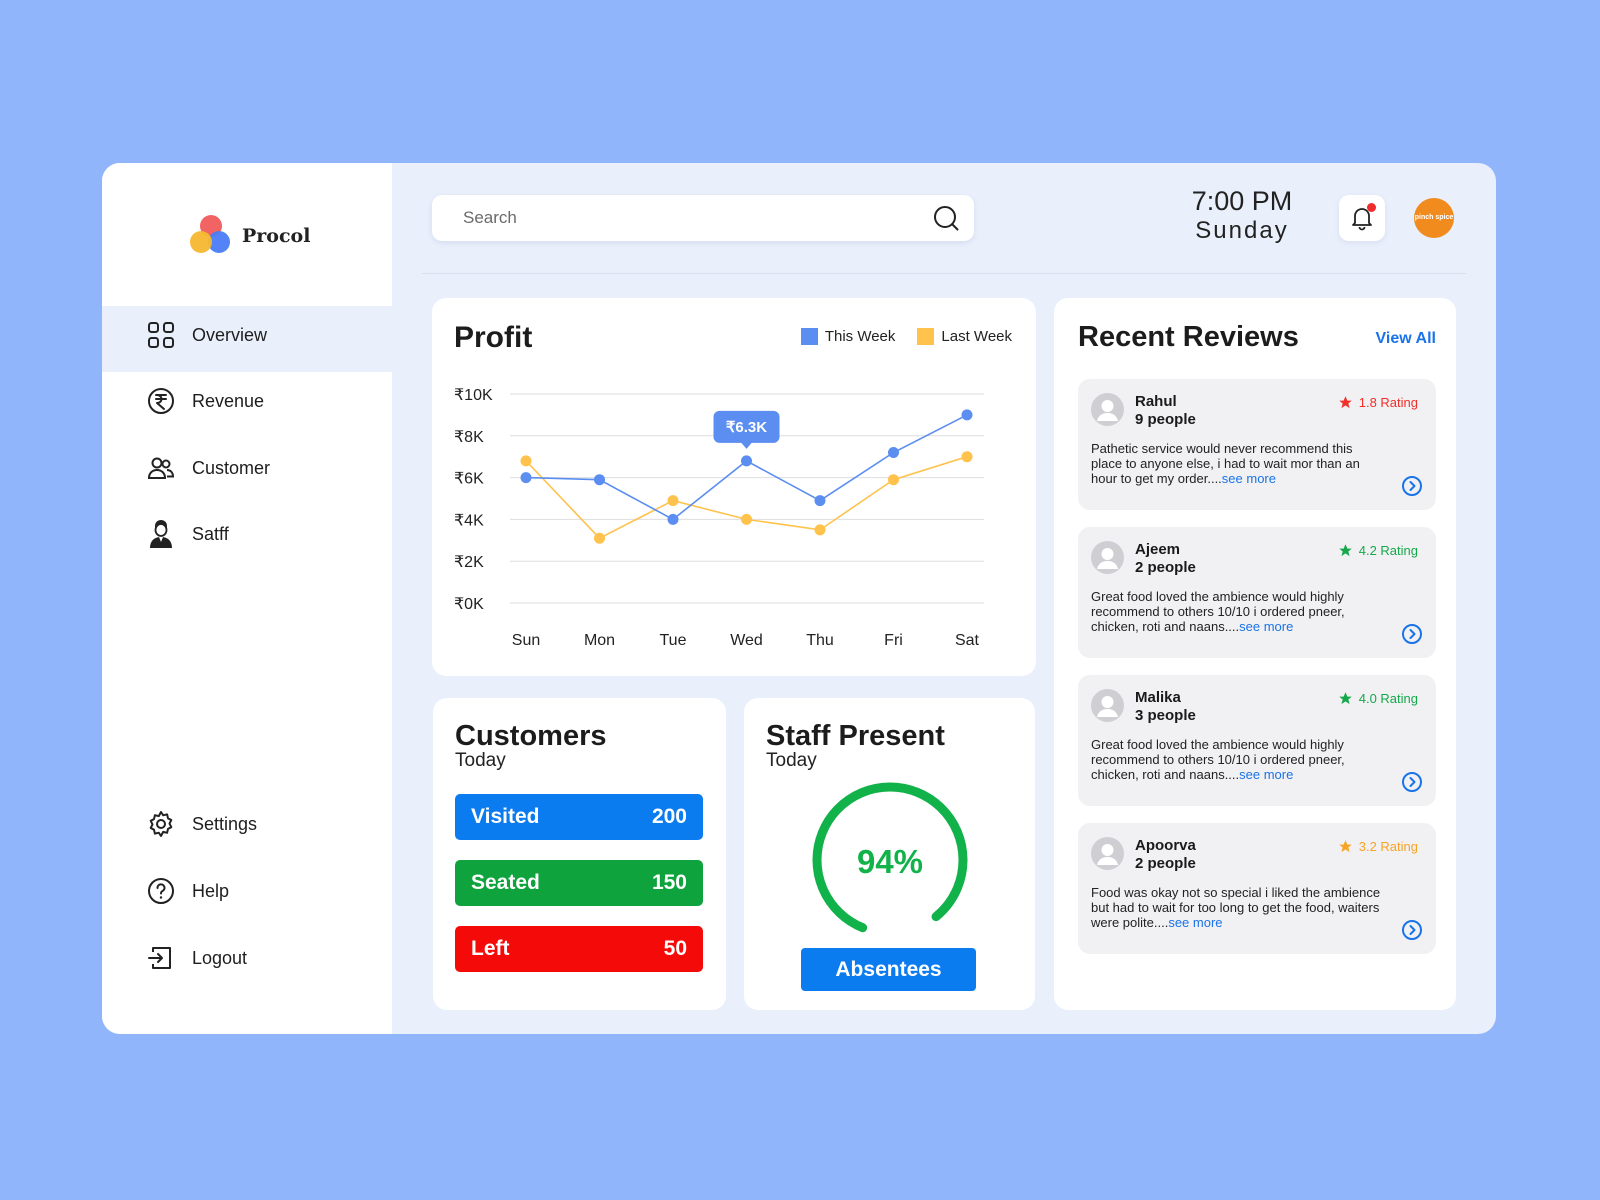 This screenshot has height=1200, width=1600. Describe the element at coordinates (250, 236) in the screenshot. I see `app-logo: Procol` at that location.